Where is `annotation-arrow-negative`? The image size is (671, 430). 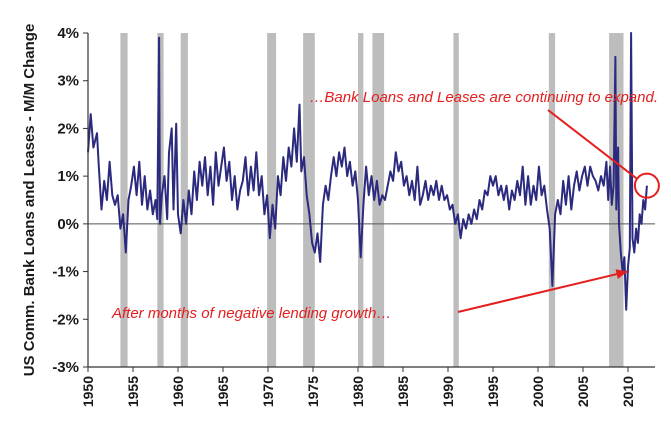
annotation-arrow-negative is located at coordinates (542, 291).